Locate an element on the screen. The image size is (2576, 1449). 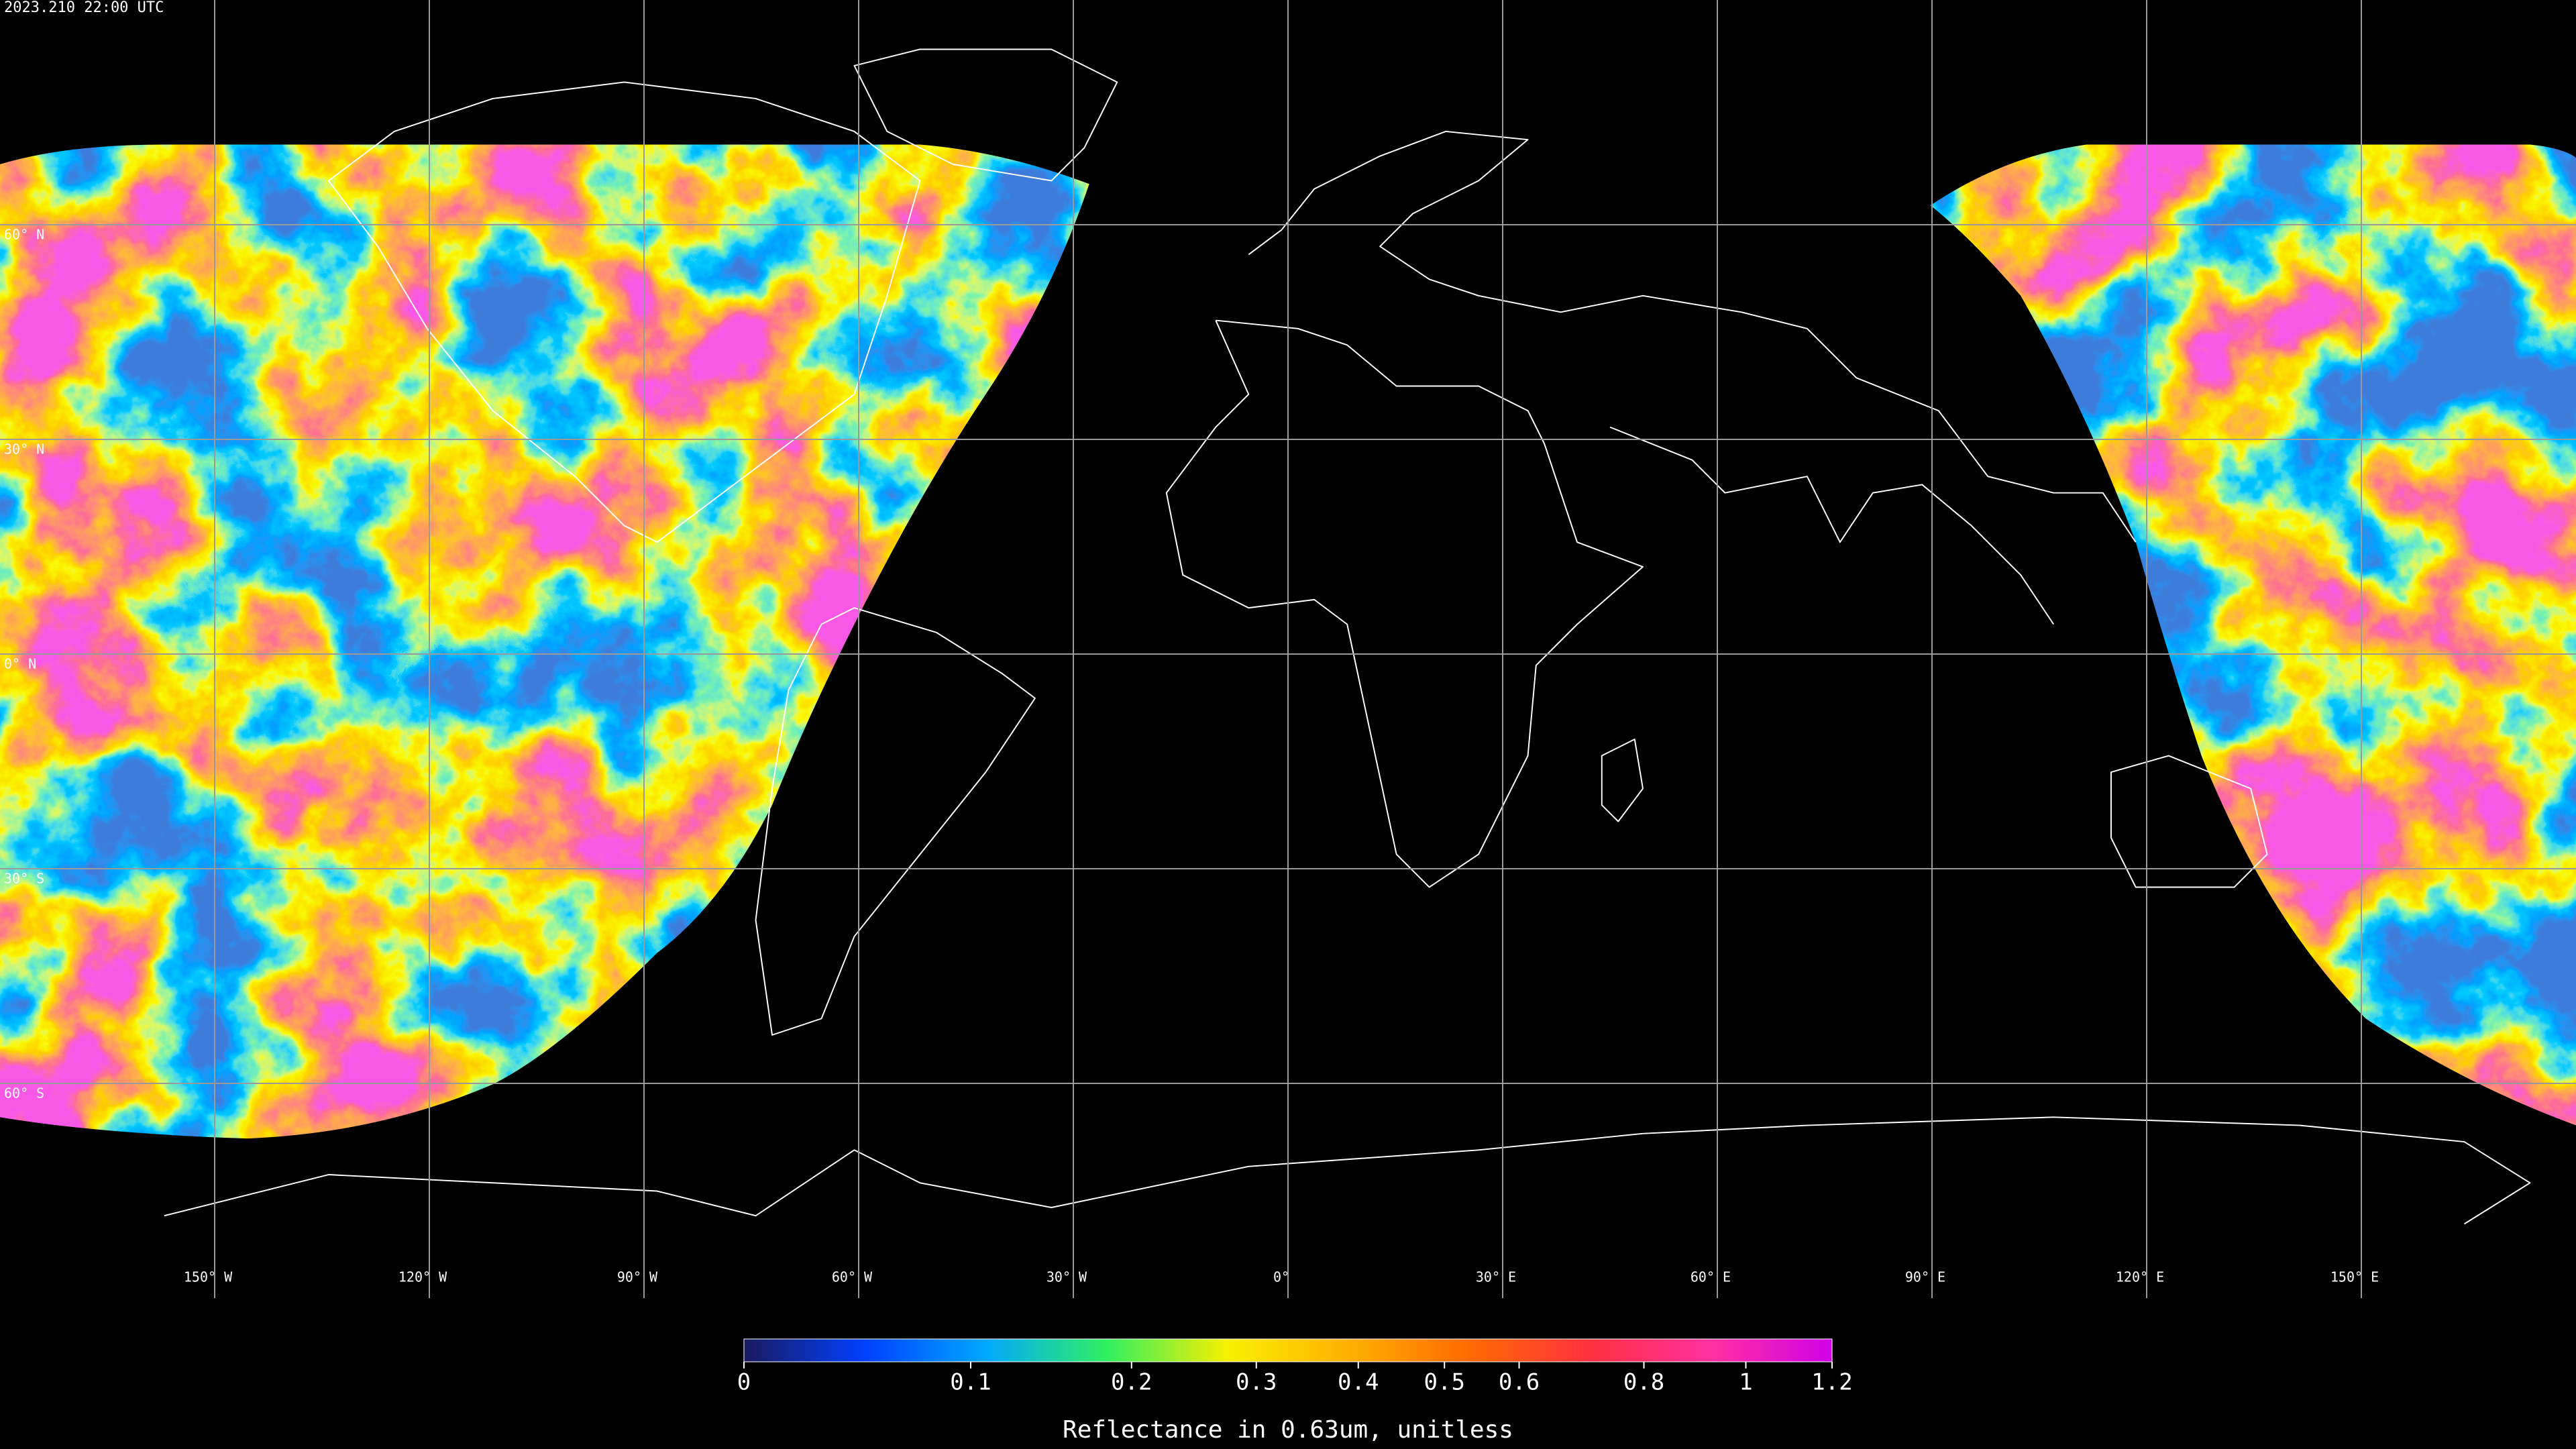
colorbar-tick-label: 0.2 is located at coordinates (1131, 1382).